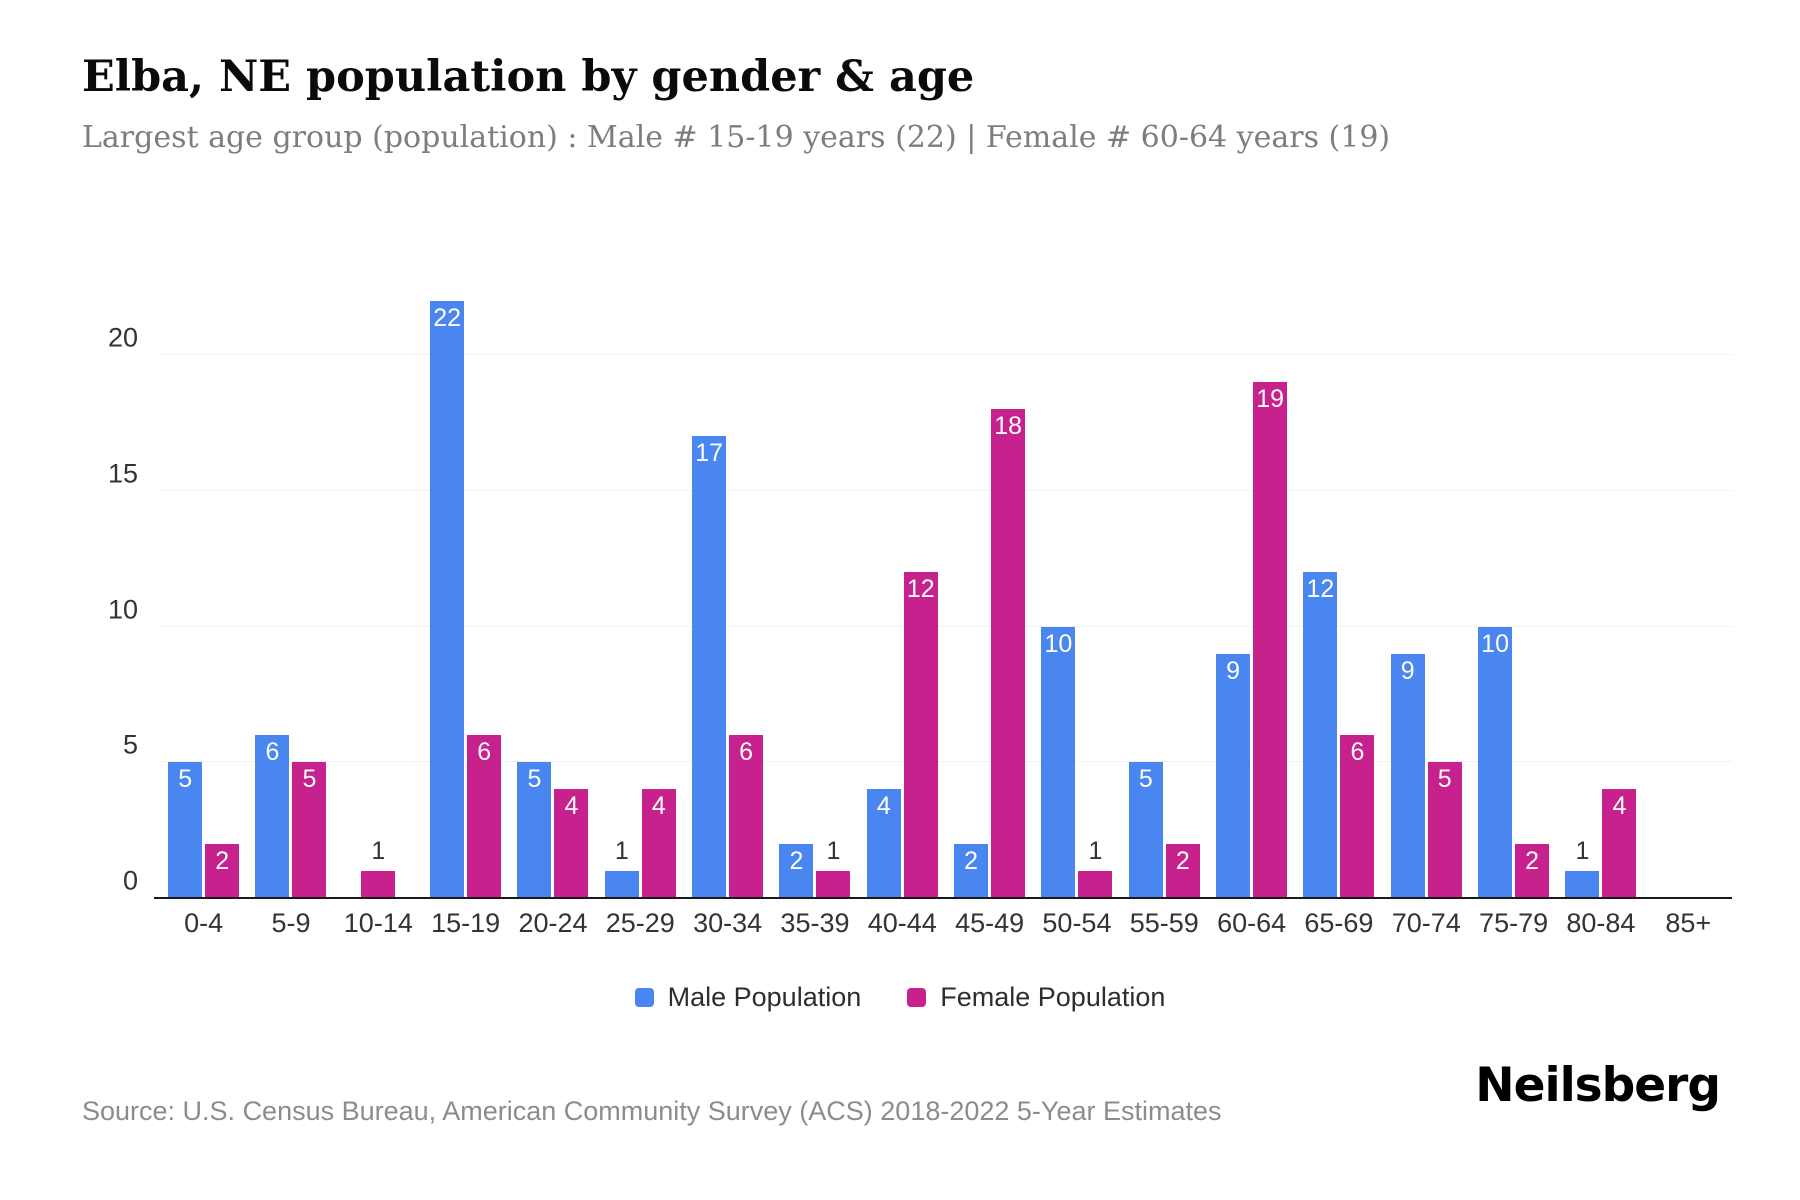  Describe the element at coordinates (727, 589) in the screenshot. I see `bar-group-30-34: 17 6` at that location.